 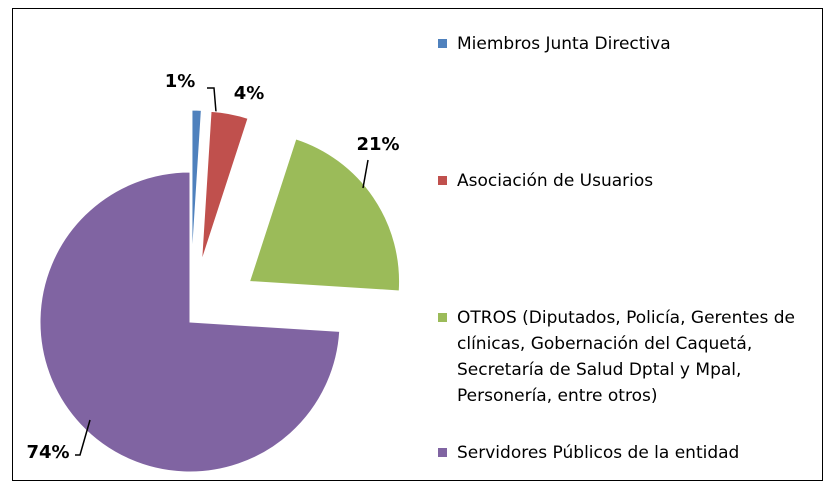 I want to click on legend-label: Asociación de Usuarios, so click(x=555, y=181).